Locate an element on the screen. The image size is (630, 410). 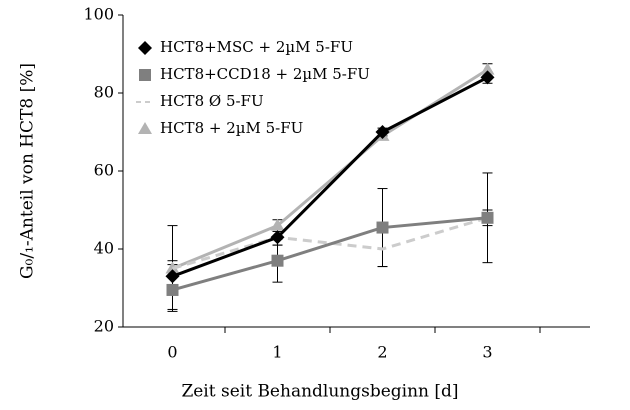
x-axis-label: Zeit seit Behandlungsbeginn [d] is located at coordinates (319, 392).